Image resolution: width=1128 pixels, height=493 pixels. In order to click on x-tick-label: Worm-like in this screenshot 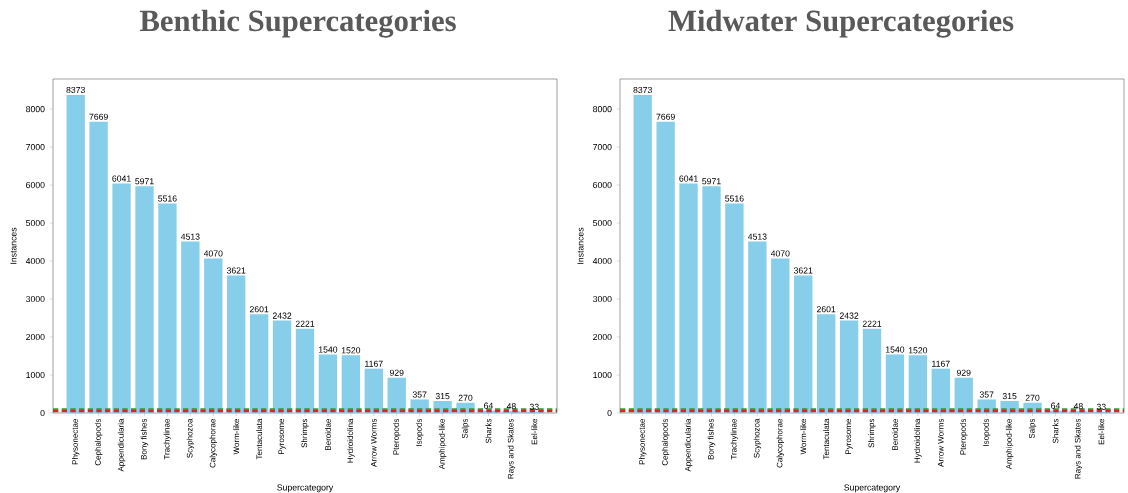, I will do `click(236, 436)`.